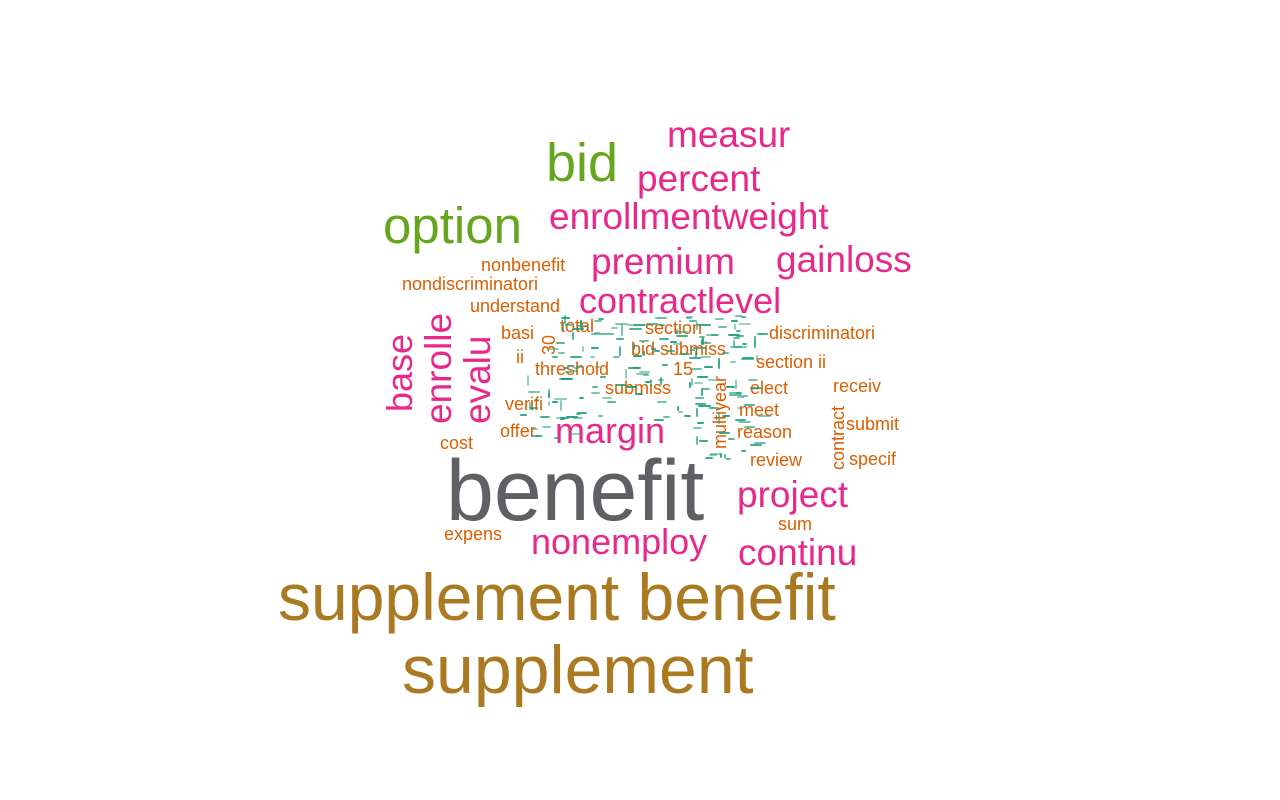 This screenshot has height=800, width=1280. I want to click on word-evalu: evalu, so click(477, 379).